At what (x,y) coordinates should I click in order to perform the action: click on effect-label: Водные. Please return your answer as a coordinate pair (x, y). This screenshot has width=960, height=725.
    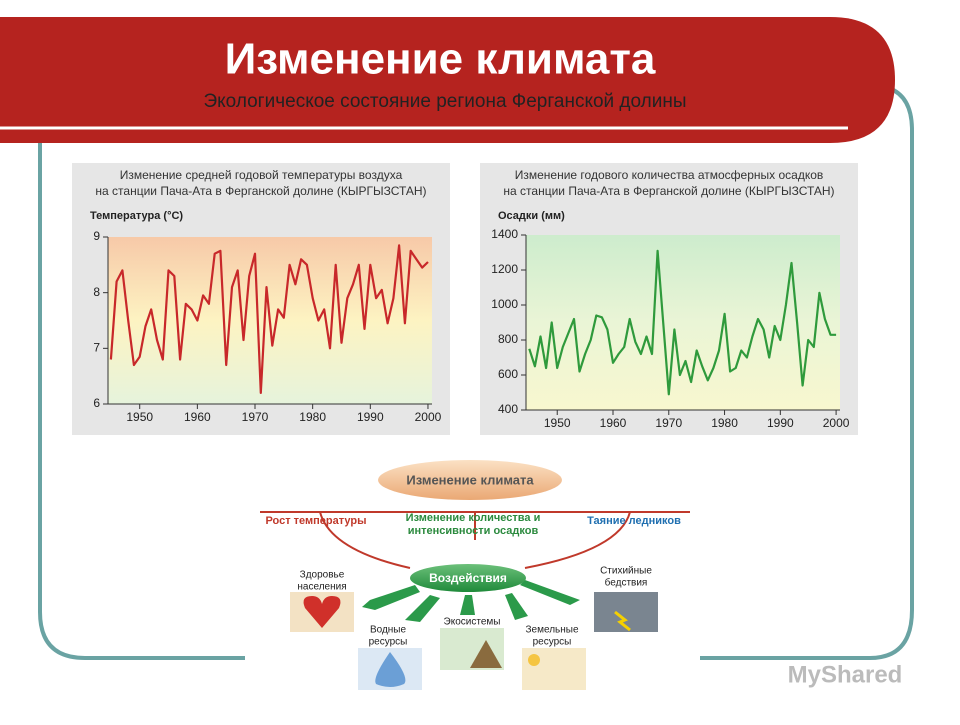
    Looking at the image, I should click on (388, 630).